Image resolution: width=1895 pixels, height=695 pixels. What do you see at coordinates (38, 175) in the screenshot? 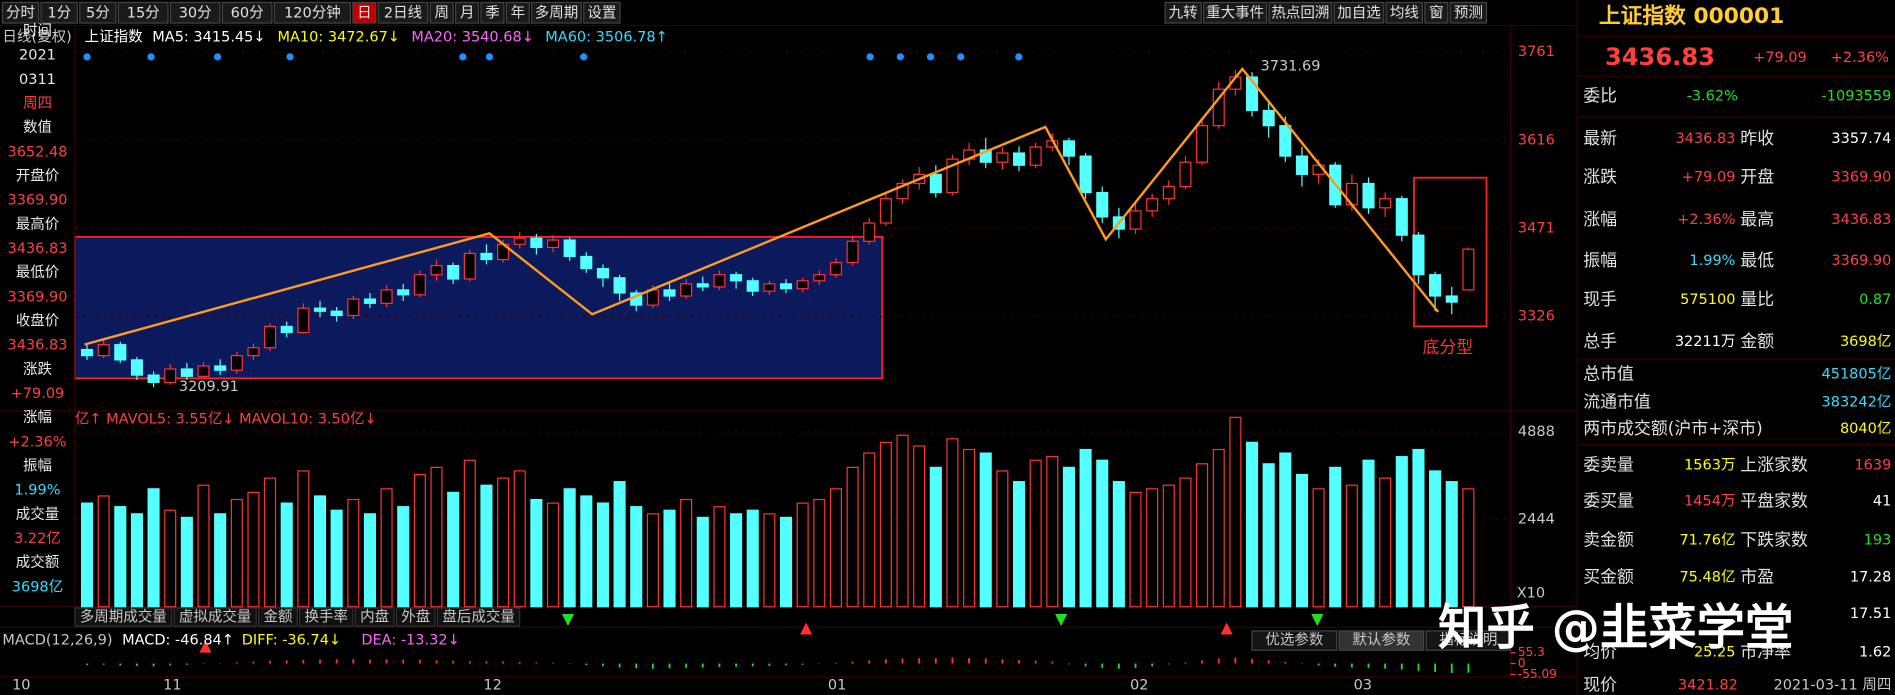
I see `info-item: 开盘价` at bounding box center [38, 175].